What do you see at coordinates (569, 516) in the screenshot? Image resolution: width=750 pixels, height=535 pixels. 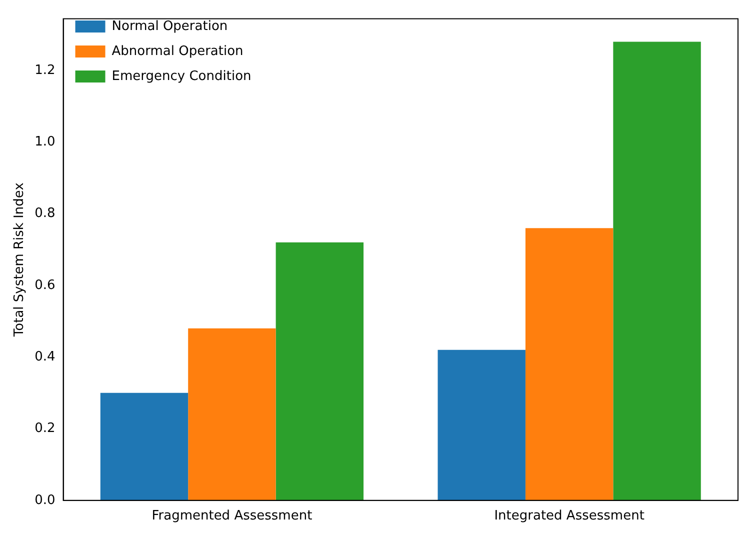 I see `x-tick-label: Integrated Assessment` at bounding box center [569, 516].